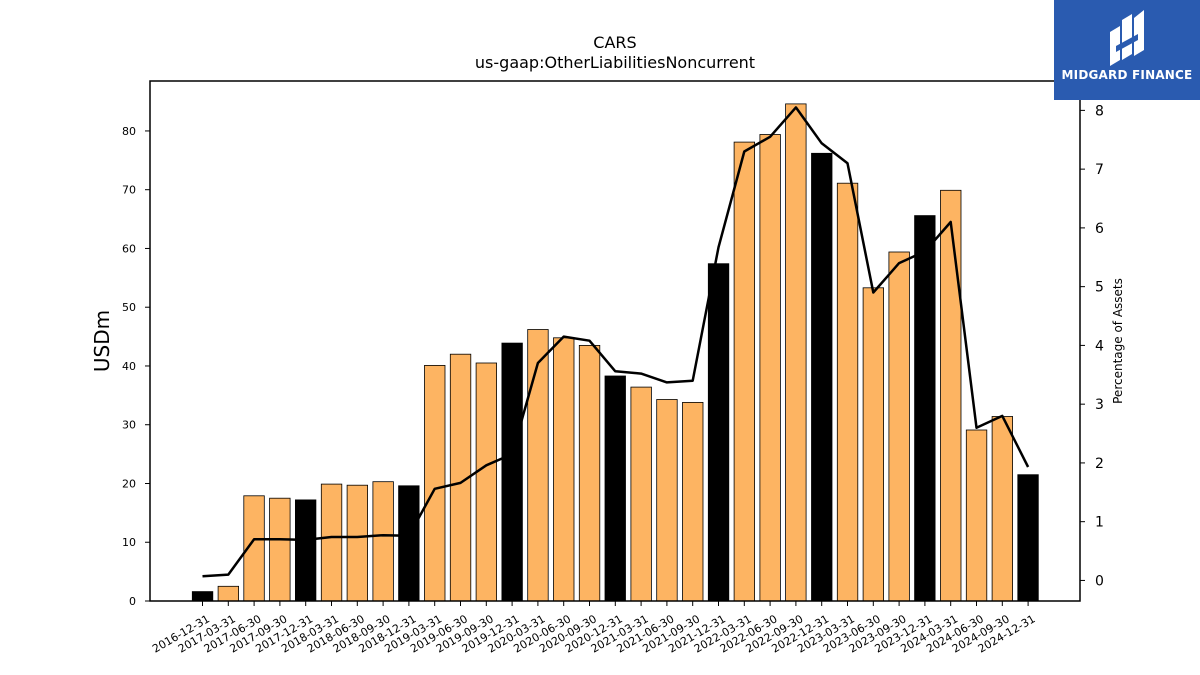 Image resolution: width=1200 pixels, height=675 pixels. Describe the element at coordinates (129, 248) in the screenshot. I see `y-tick-label: 60` at that location.